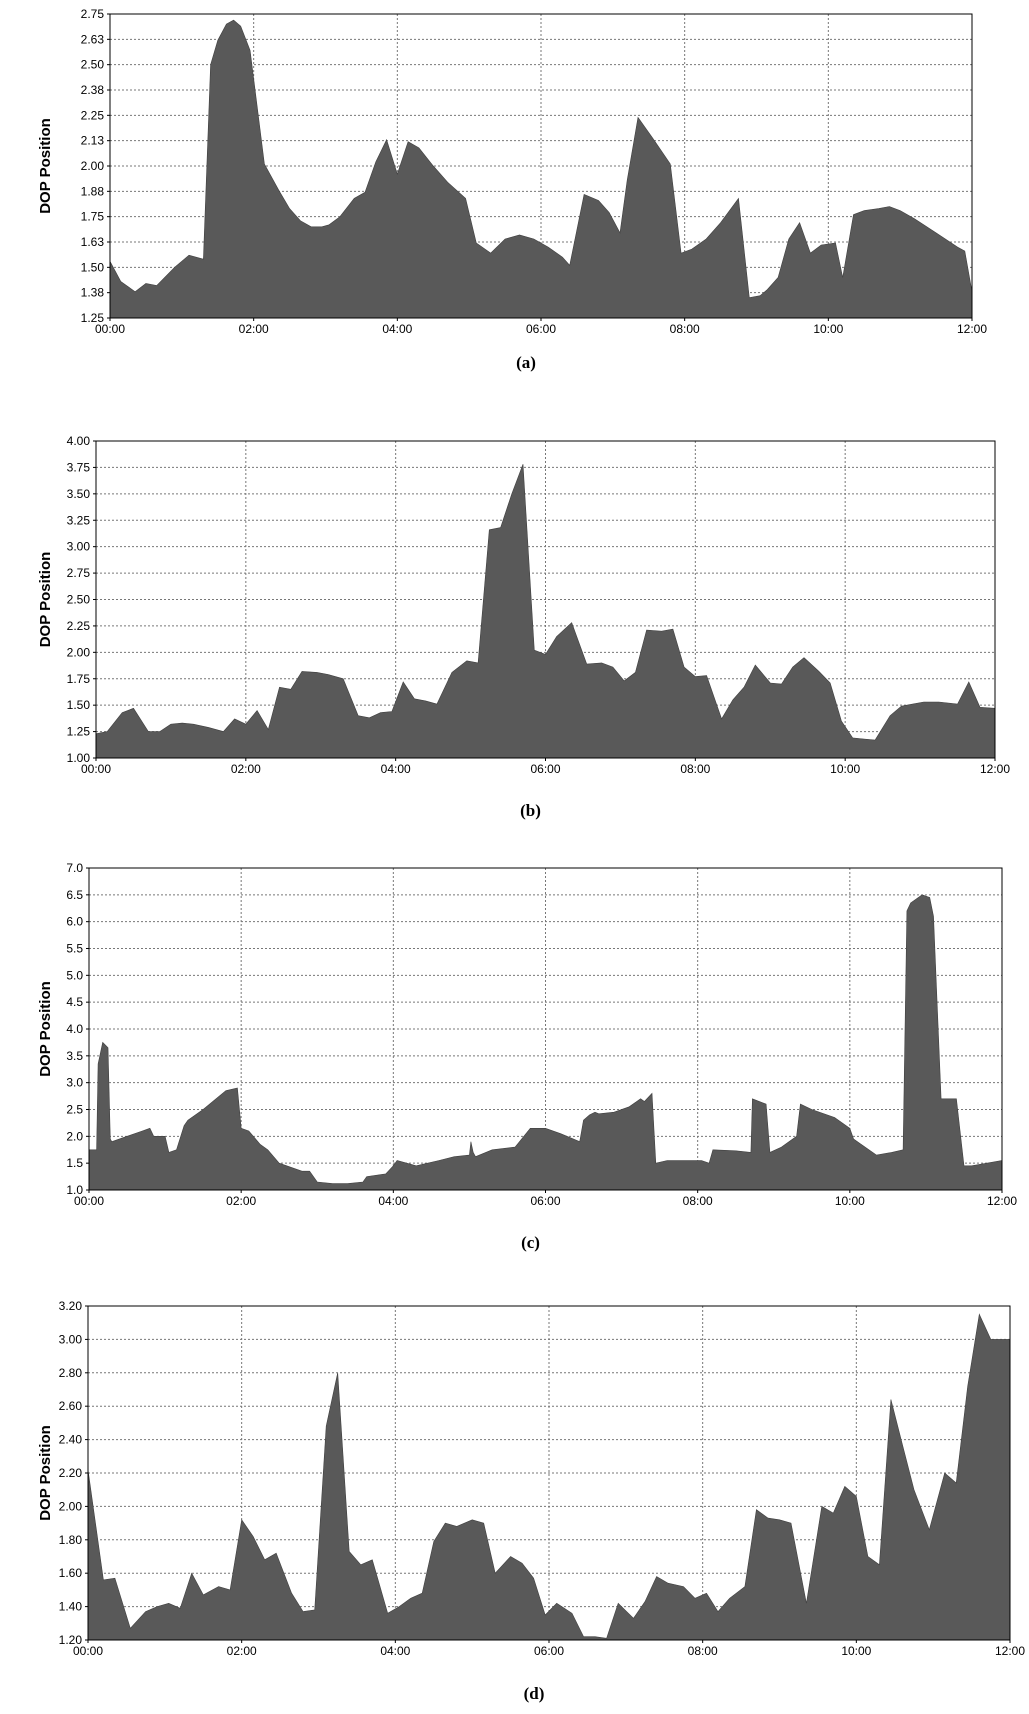 The width and height of the screenshot is (1029, 1714). Describe the element at coordinates (74, 1002) in the screenshot. I see `y-tick-label: 4.5` at that location.